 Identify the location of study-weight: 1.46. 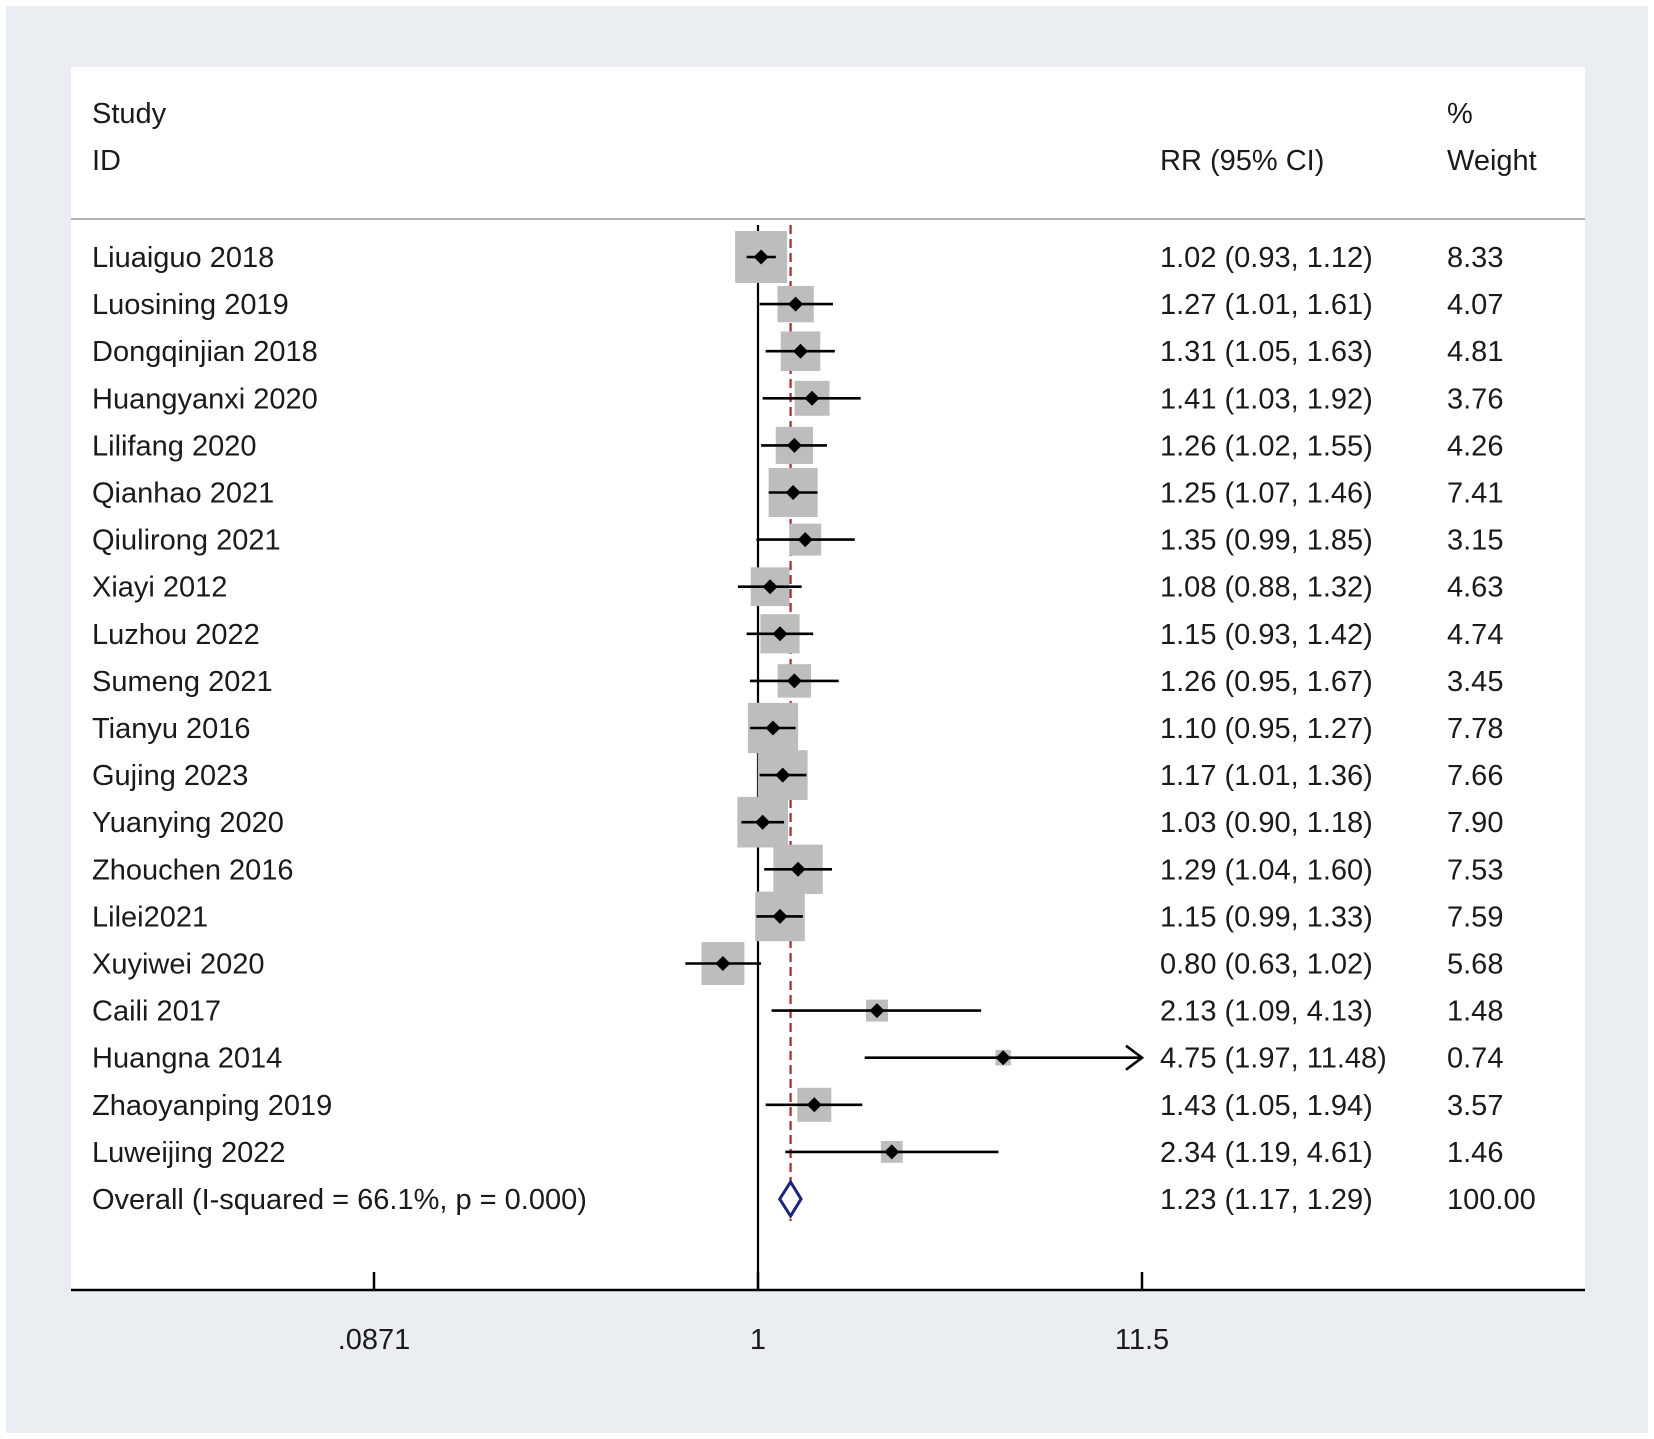
(1475, 1153).